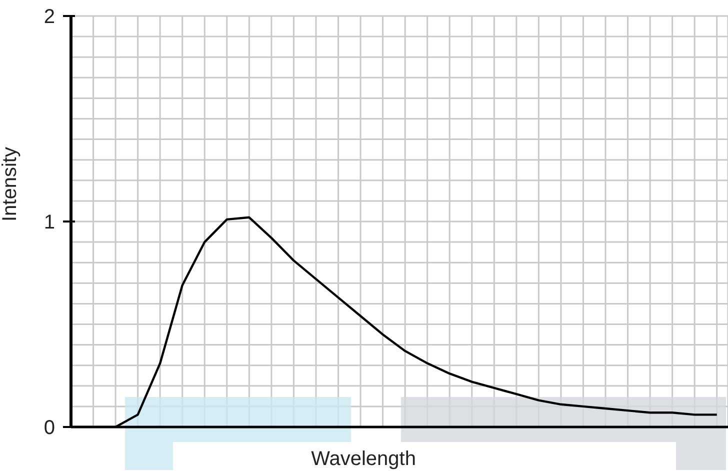 This screenshot has height=471, width=728. What do you see at coordinates (363, 459) in the screenshot?
I see `x-axis-title: Wavelength` at bounding box center [363, 459].